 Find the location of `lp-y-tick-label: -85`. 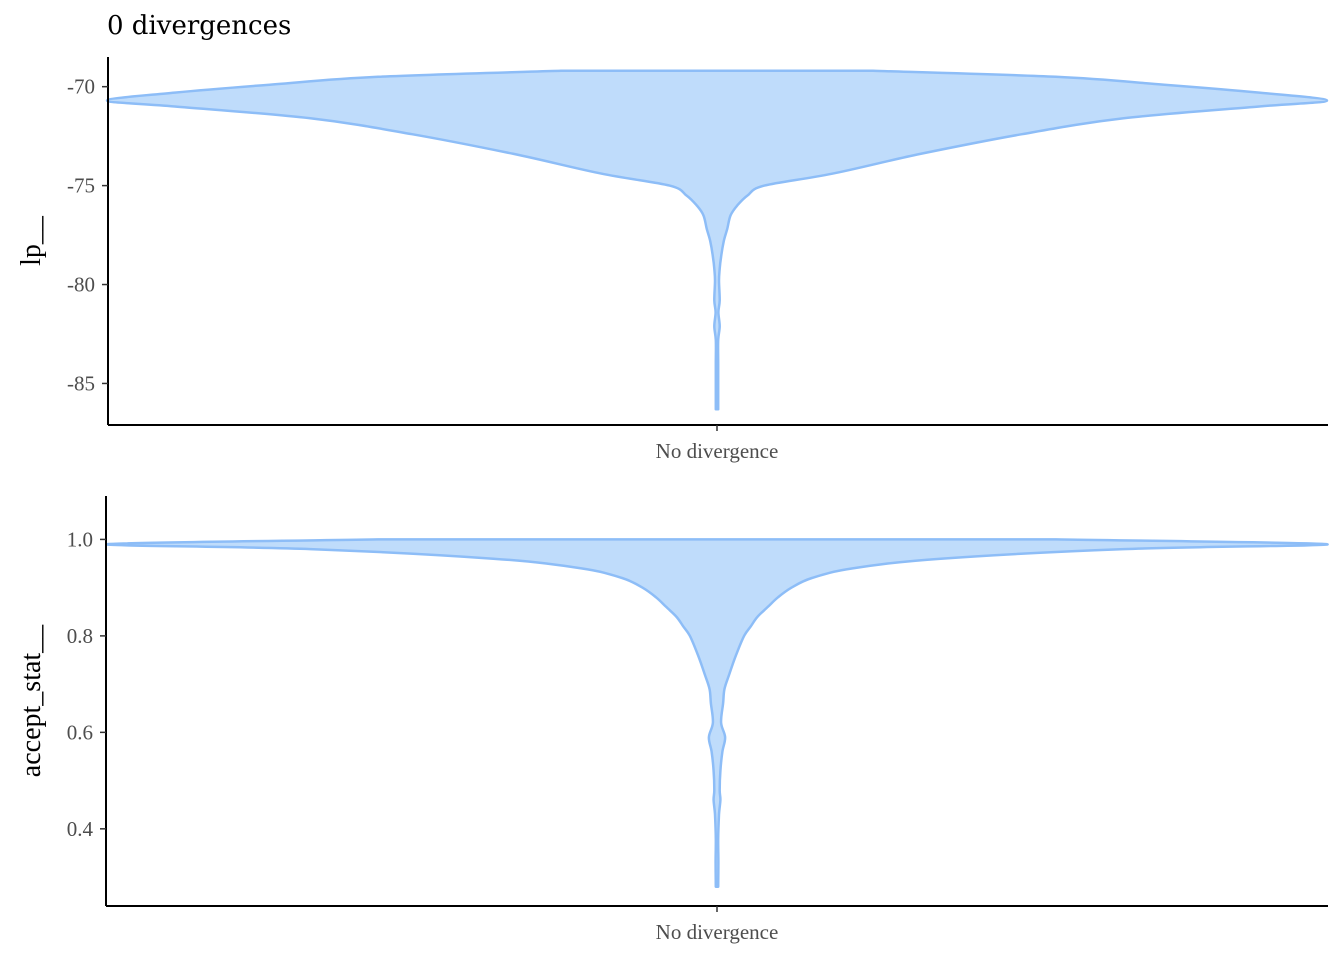

lp-y-tick-label: -85 is located at coordinates (81, 383).